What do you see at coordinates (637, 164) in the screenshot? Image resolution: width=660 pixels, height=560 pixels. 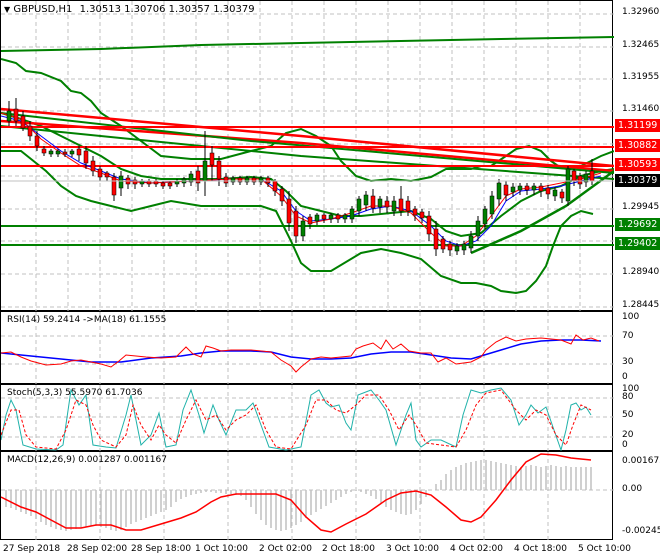 I see `price-tag-resistance: 1.30593` at bounding box center [637, 164].